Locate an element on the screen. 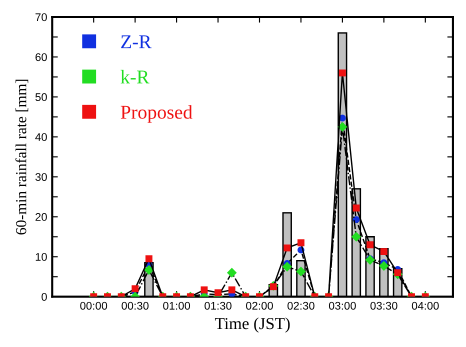 This screenshot has width=466, height=347. x-tick-label: 01:00 is located at coordinates (176, 306).